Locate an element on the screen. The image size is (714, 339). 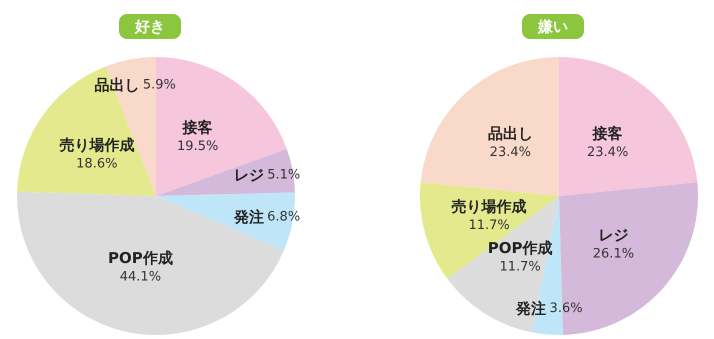
data-label: 26.1% is located at coordinates (613, 254).